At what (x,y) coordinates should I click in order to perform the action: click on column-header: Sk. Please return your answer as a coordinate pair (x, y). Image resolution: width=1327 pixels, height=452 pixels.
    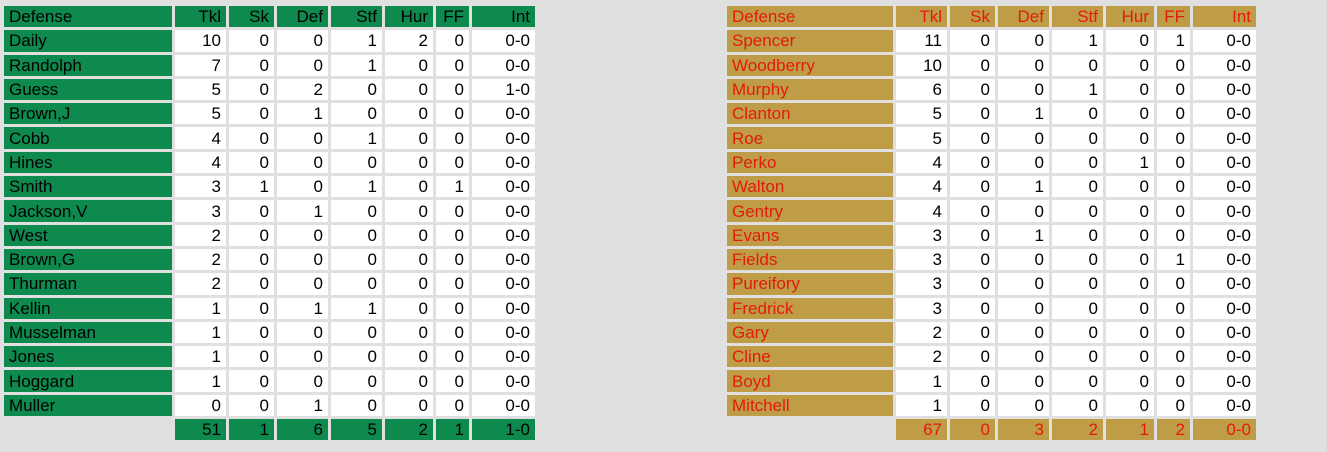
    Looking at the image, I should click on (972, 17).